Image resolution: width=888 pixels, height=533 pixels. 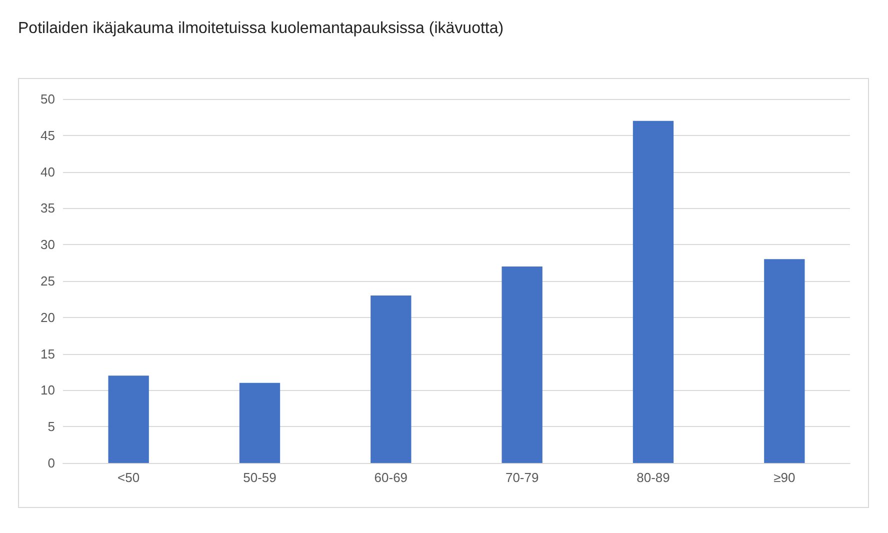 What do you see at coordinates (47, 172) in the screenshot?
I see `y-tick-label: 40` at bounding box center [47, 172].